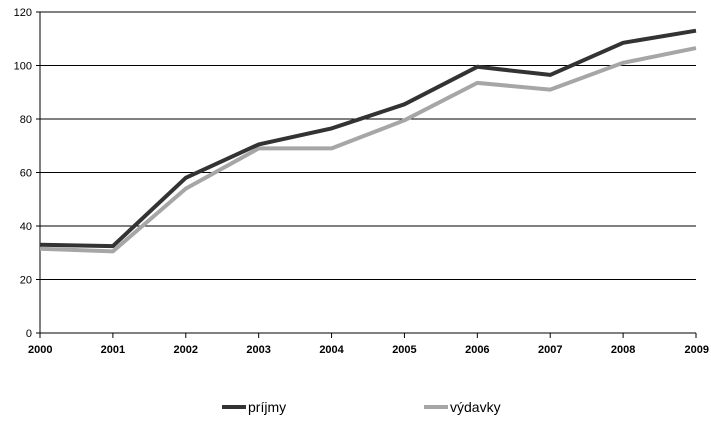  Describe the element at coordinates (623, 350) in the screenshot. I see `x-tick-label: 2008` at that location.